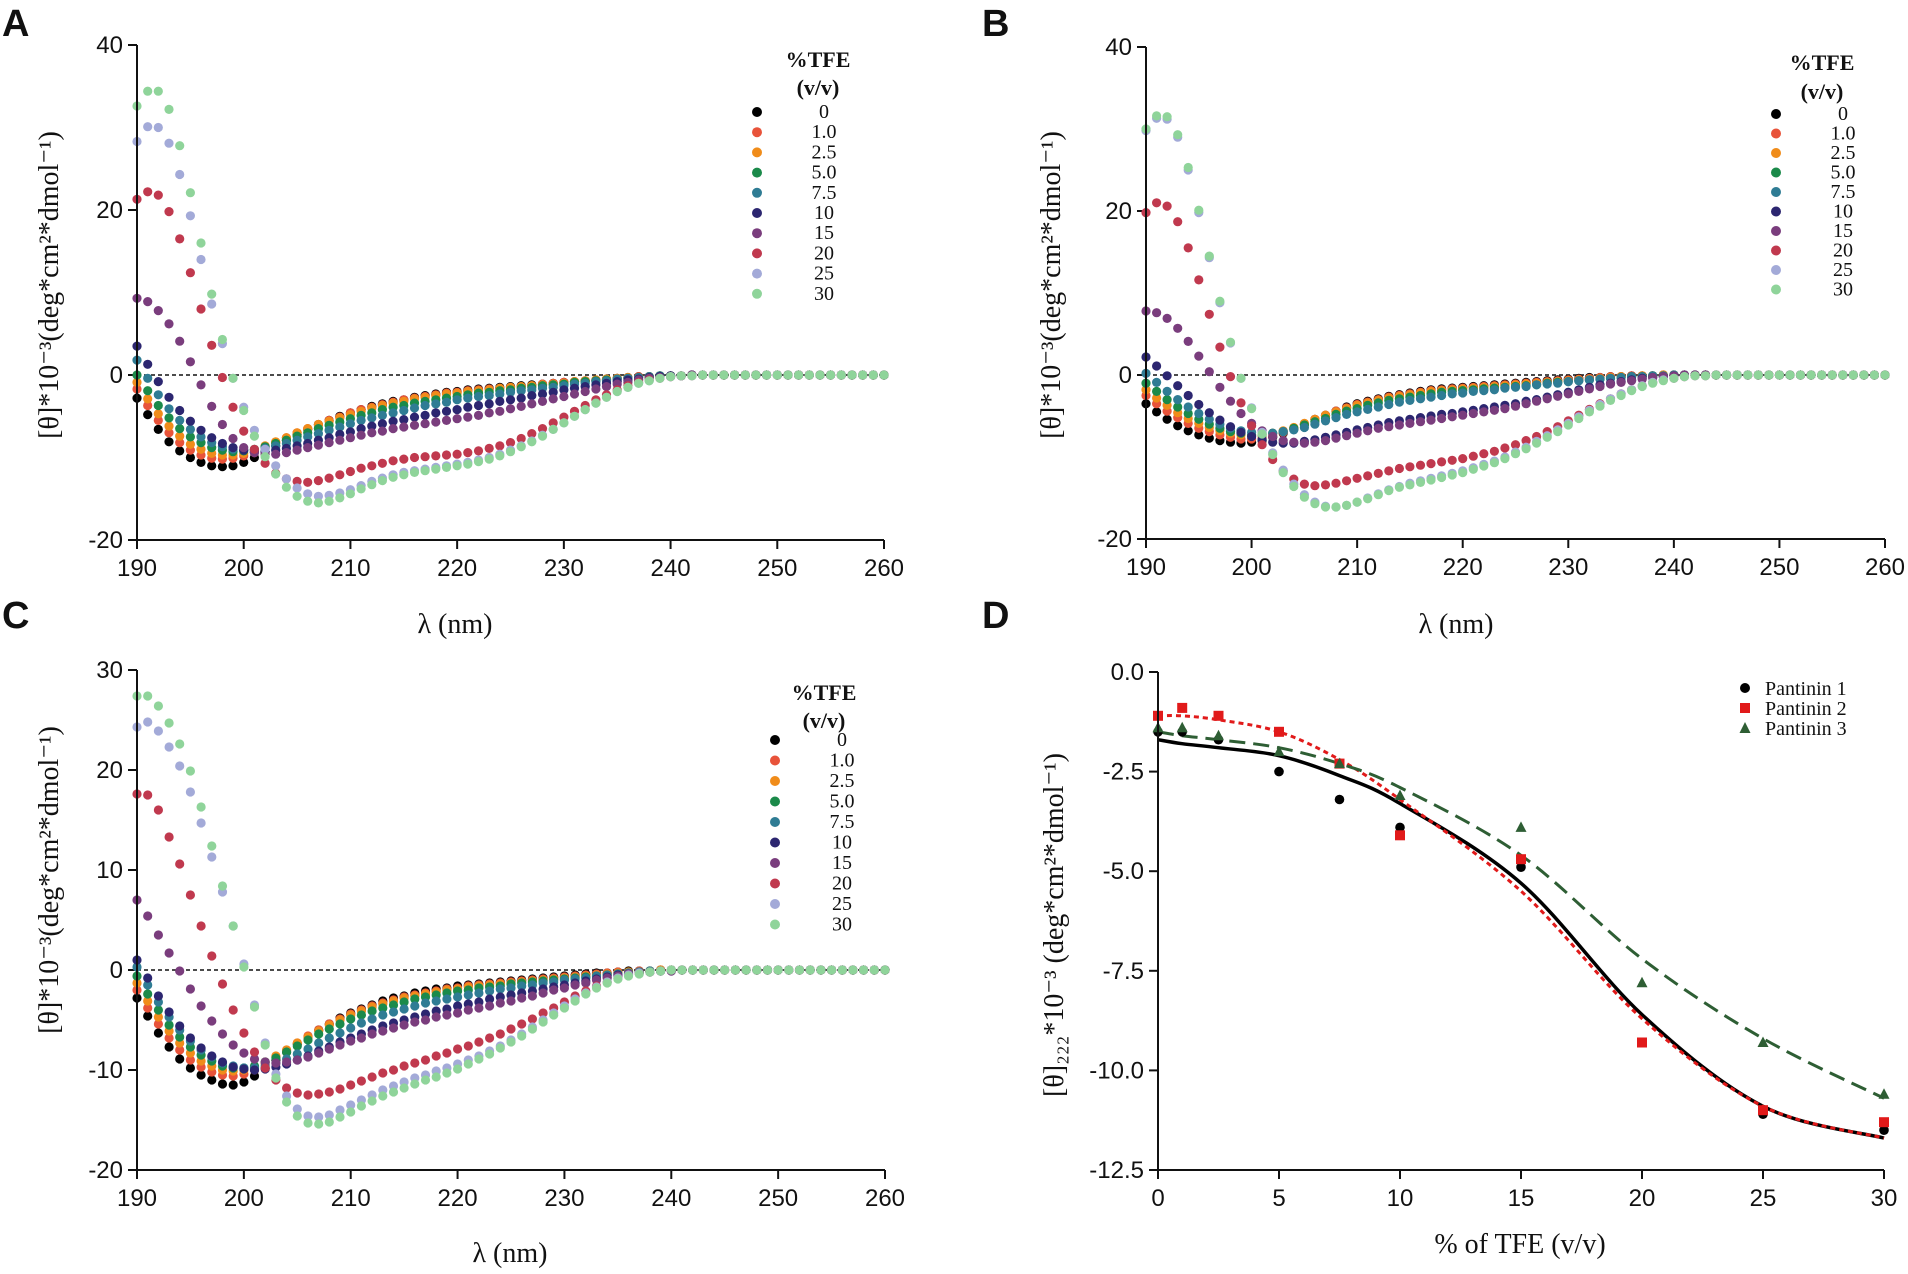 The width and height of the screenshot is (1908, 1274). I want to click on panel-b-data-points, so click(1515, 311).